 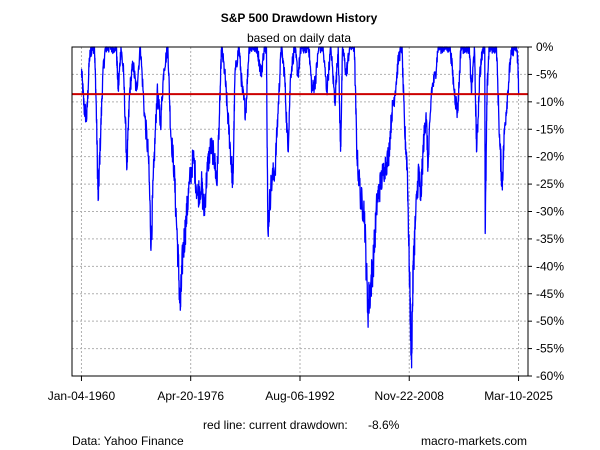 I want to click on y-tick-label: -45%, so click(x=550, y=294).